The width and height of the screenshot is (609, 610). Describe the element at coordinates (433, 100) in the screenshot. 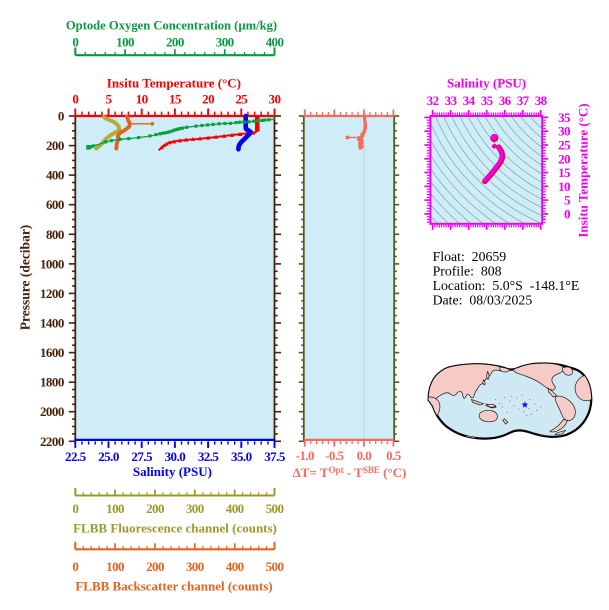

I see `svg-text: 32` at that location.